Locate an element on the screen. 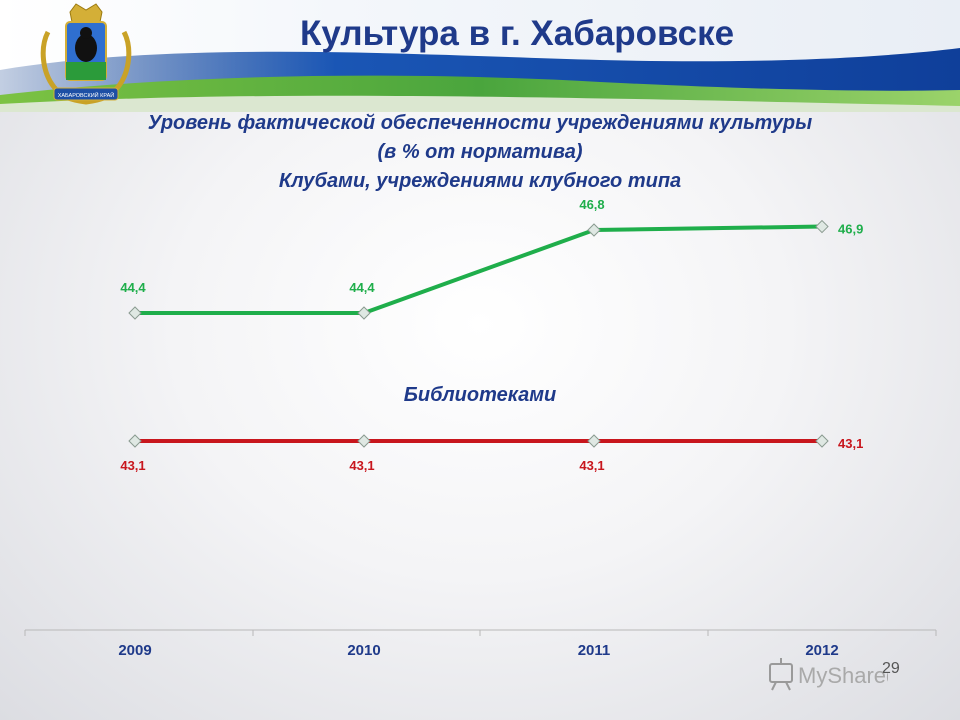  data-label-0-2: 46,8 is located at coordinates (591, 204).